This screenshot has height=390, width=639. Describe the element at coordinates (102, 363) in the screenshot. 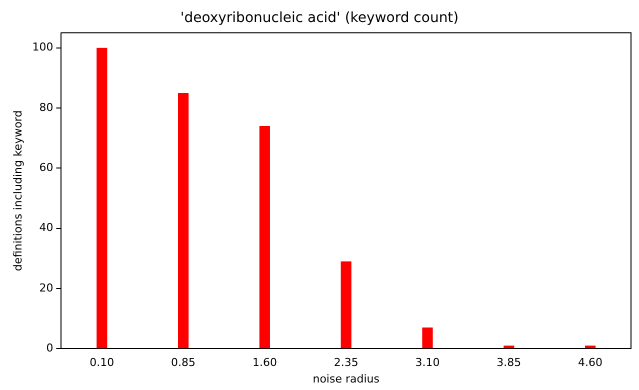

I see `x-tick-label: 0.10` at that location.